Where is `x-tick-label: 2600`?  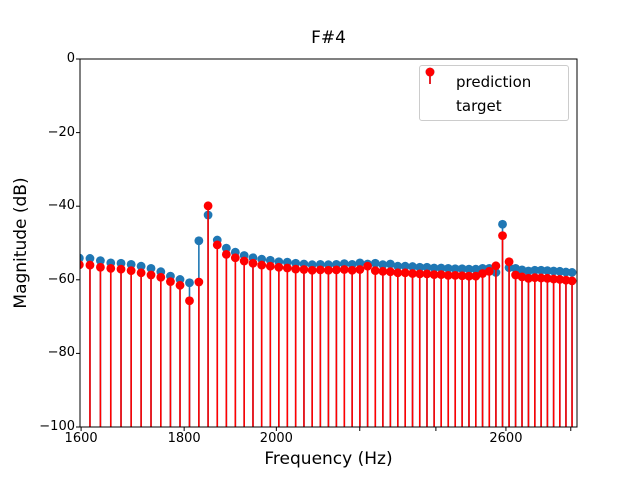
x-tick-label: 2600 is located at coordinates (506, 438).